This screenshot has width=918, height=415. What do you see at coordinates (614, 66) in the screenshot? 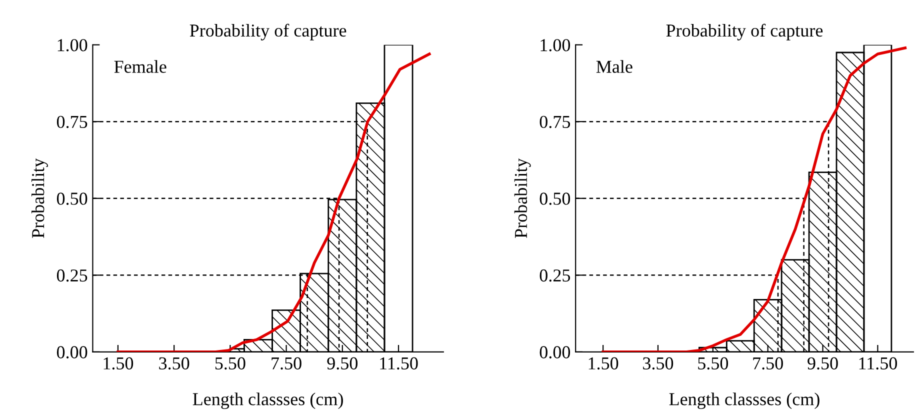
I see `annotation: Male` at bounding box center [614, 66].